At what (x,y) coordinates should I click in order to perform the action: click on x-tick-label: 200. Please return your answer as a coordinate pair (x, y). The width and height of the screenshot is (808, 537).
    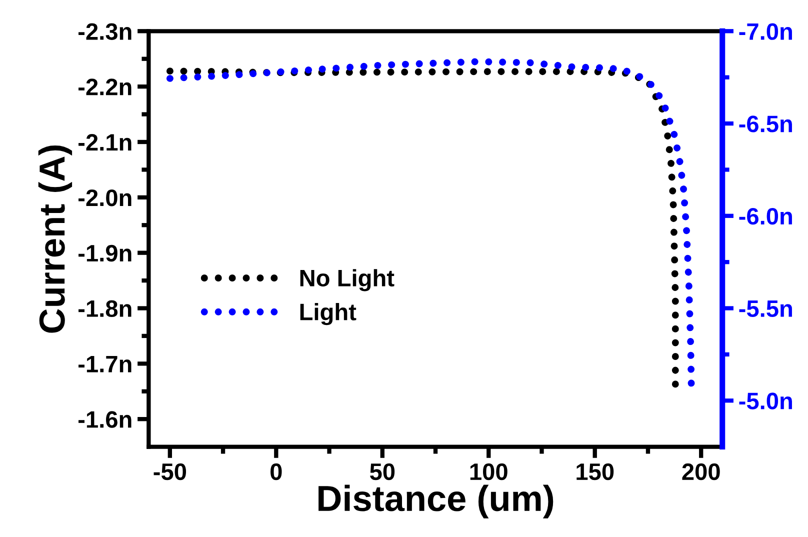
    Looking at the image, I should click on (701, 471).